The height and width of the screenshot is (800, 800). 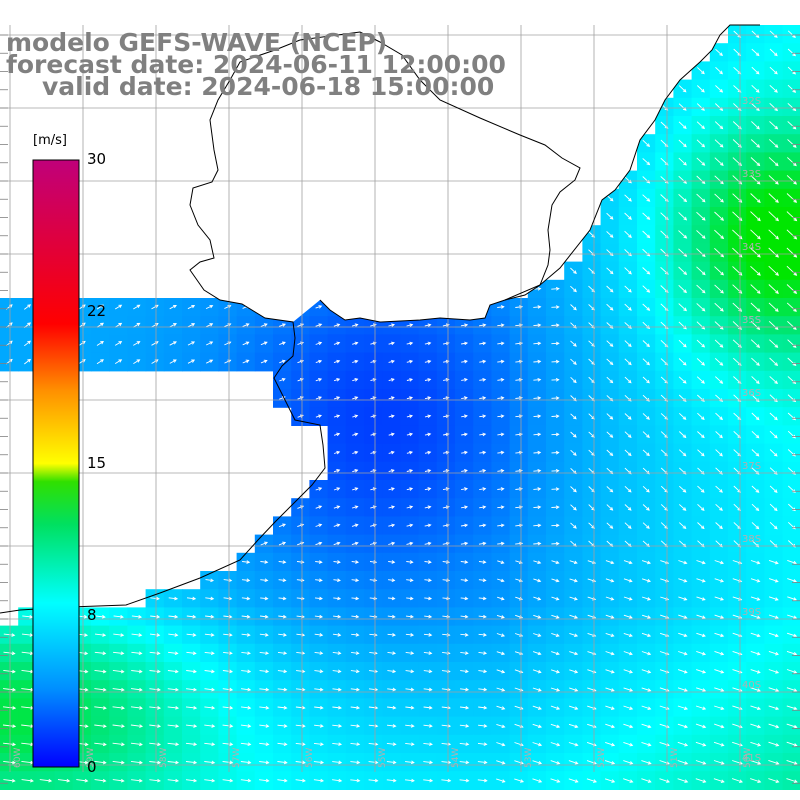 I want to click on longitude-label: 58W, so click(x=164, y=758).